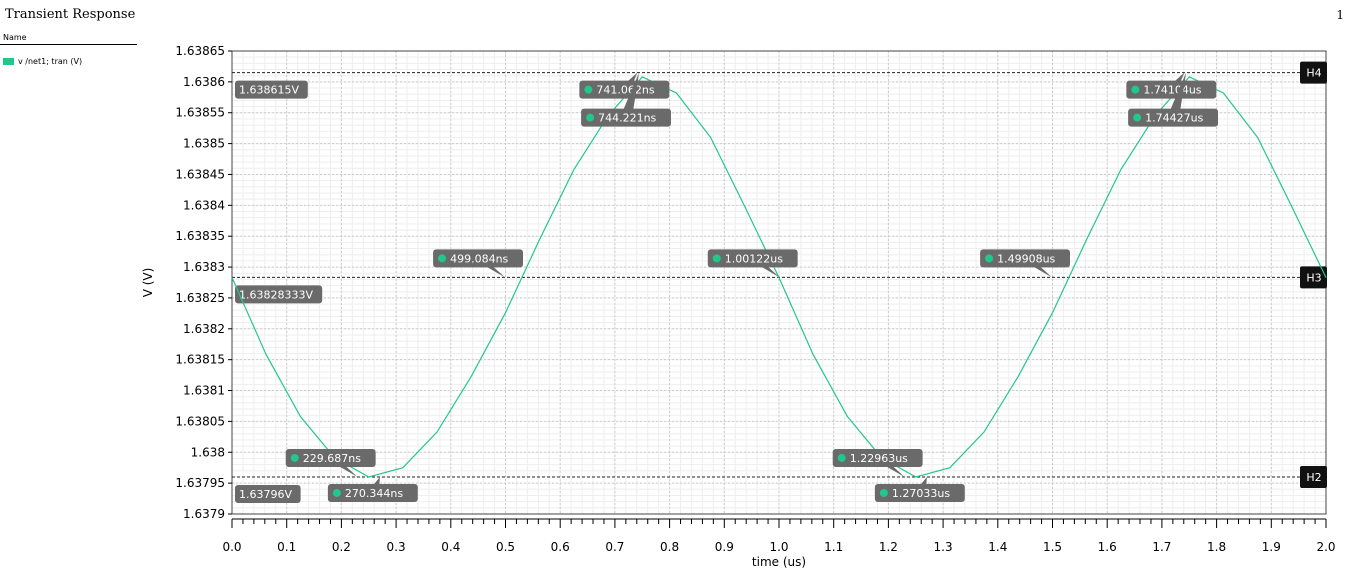  I want to click on x-tick-label: 0.2, so click(341, 547).